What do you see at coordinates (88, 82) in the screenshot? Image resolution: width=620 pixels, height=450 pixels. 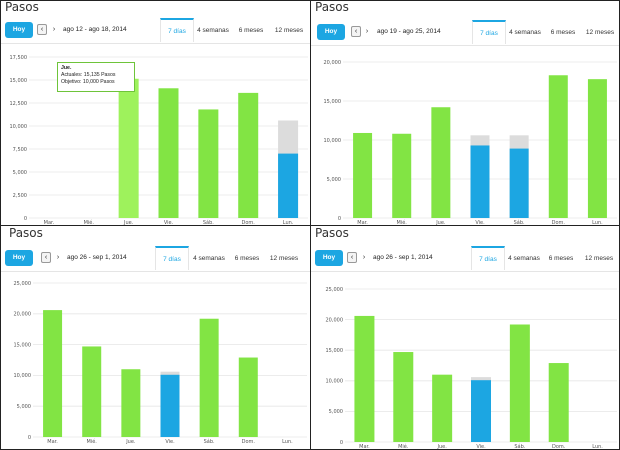 I see `tooltip-goal: Objetivo: 10,000 Pasos` at bounding box center [88, 82].